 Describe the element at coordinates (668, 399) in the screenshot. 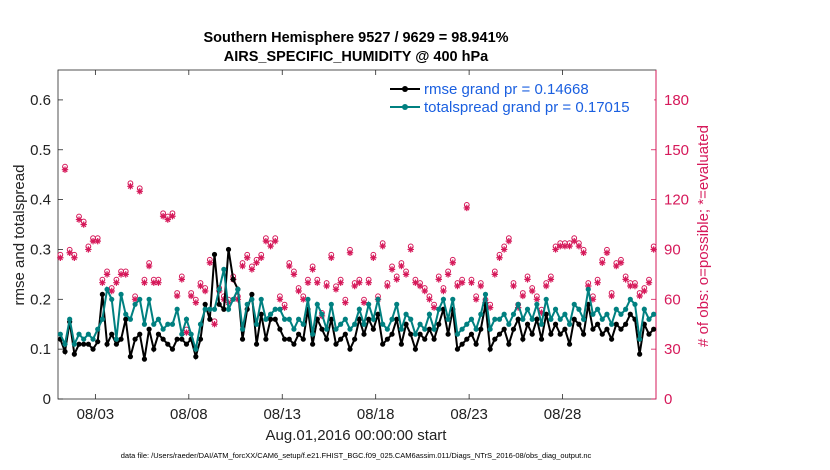

I see `y-tick-label-right: 0` at that location.